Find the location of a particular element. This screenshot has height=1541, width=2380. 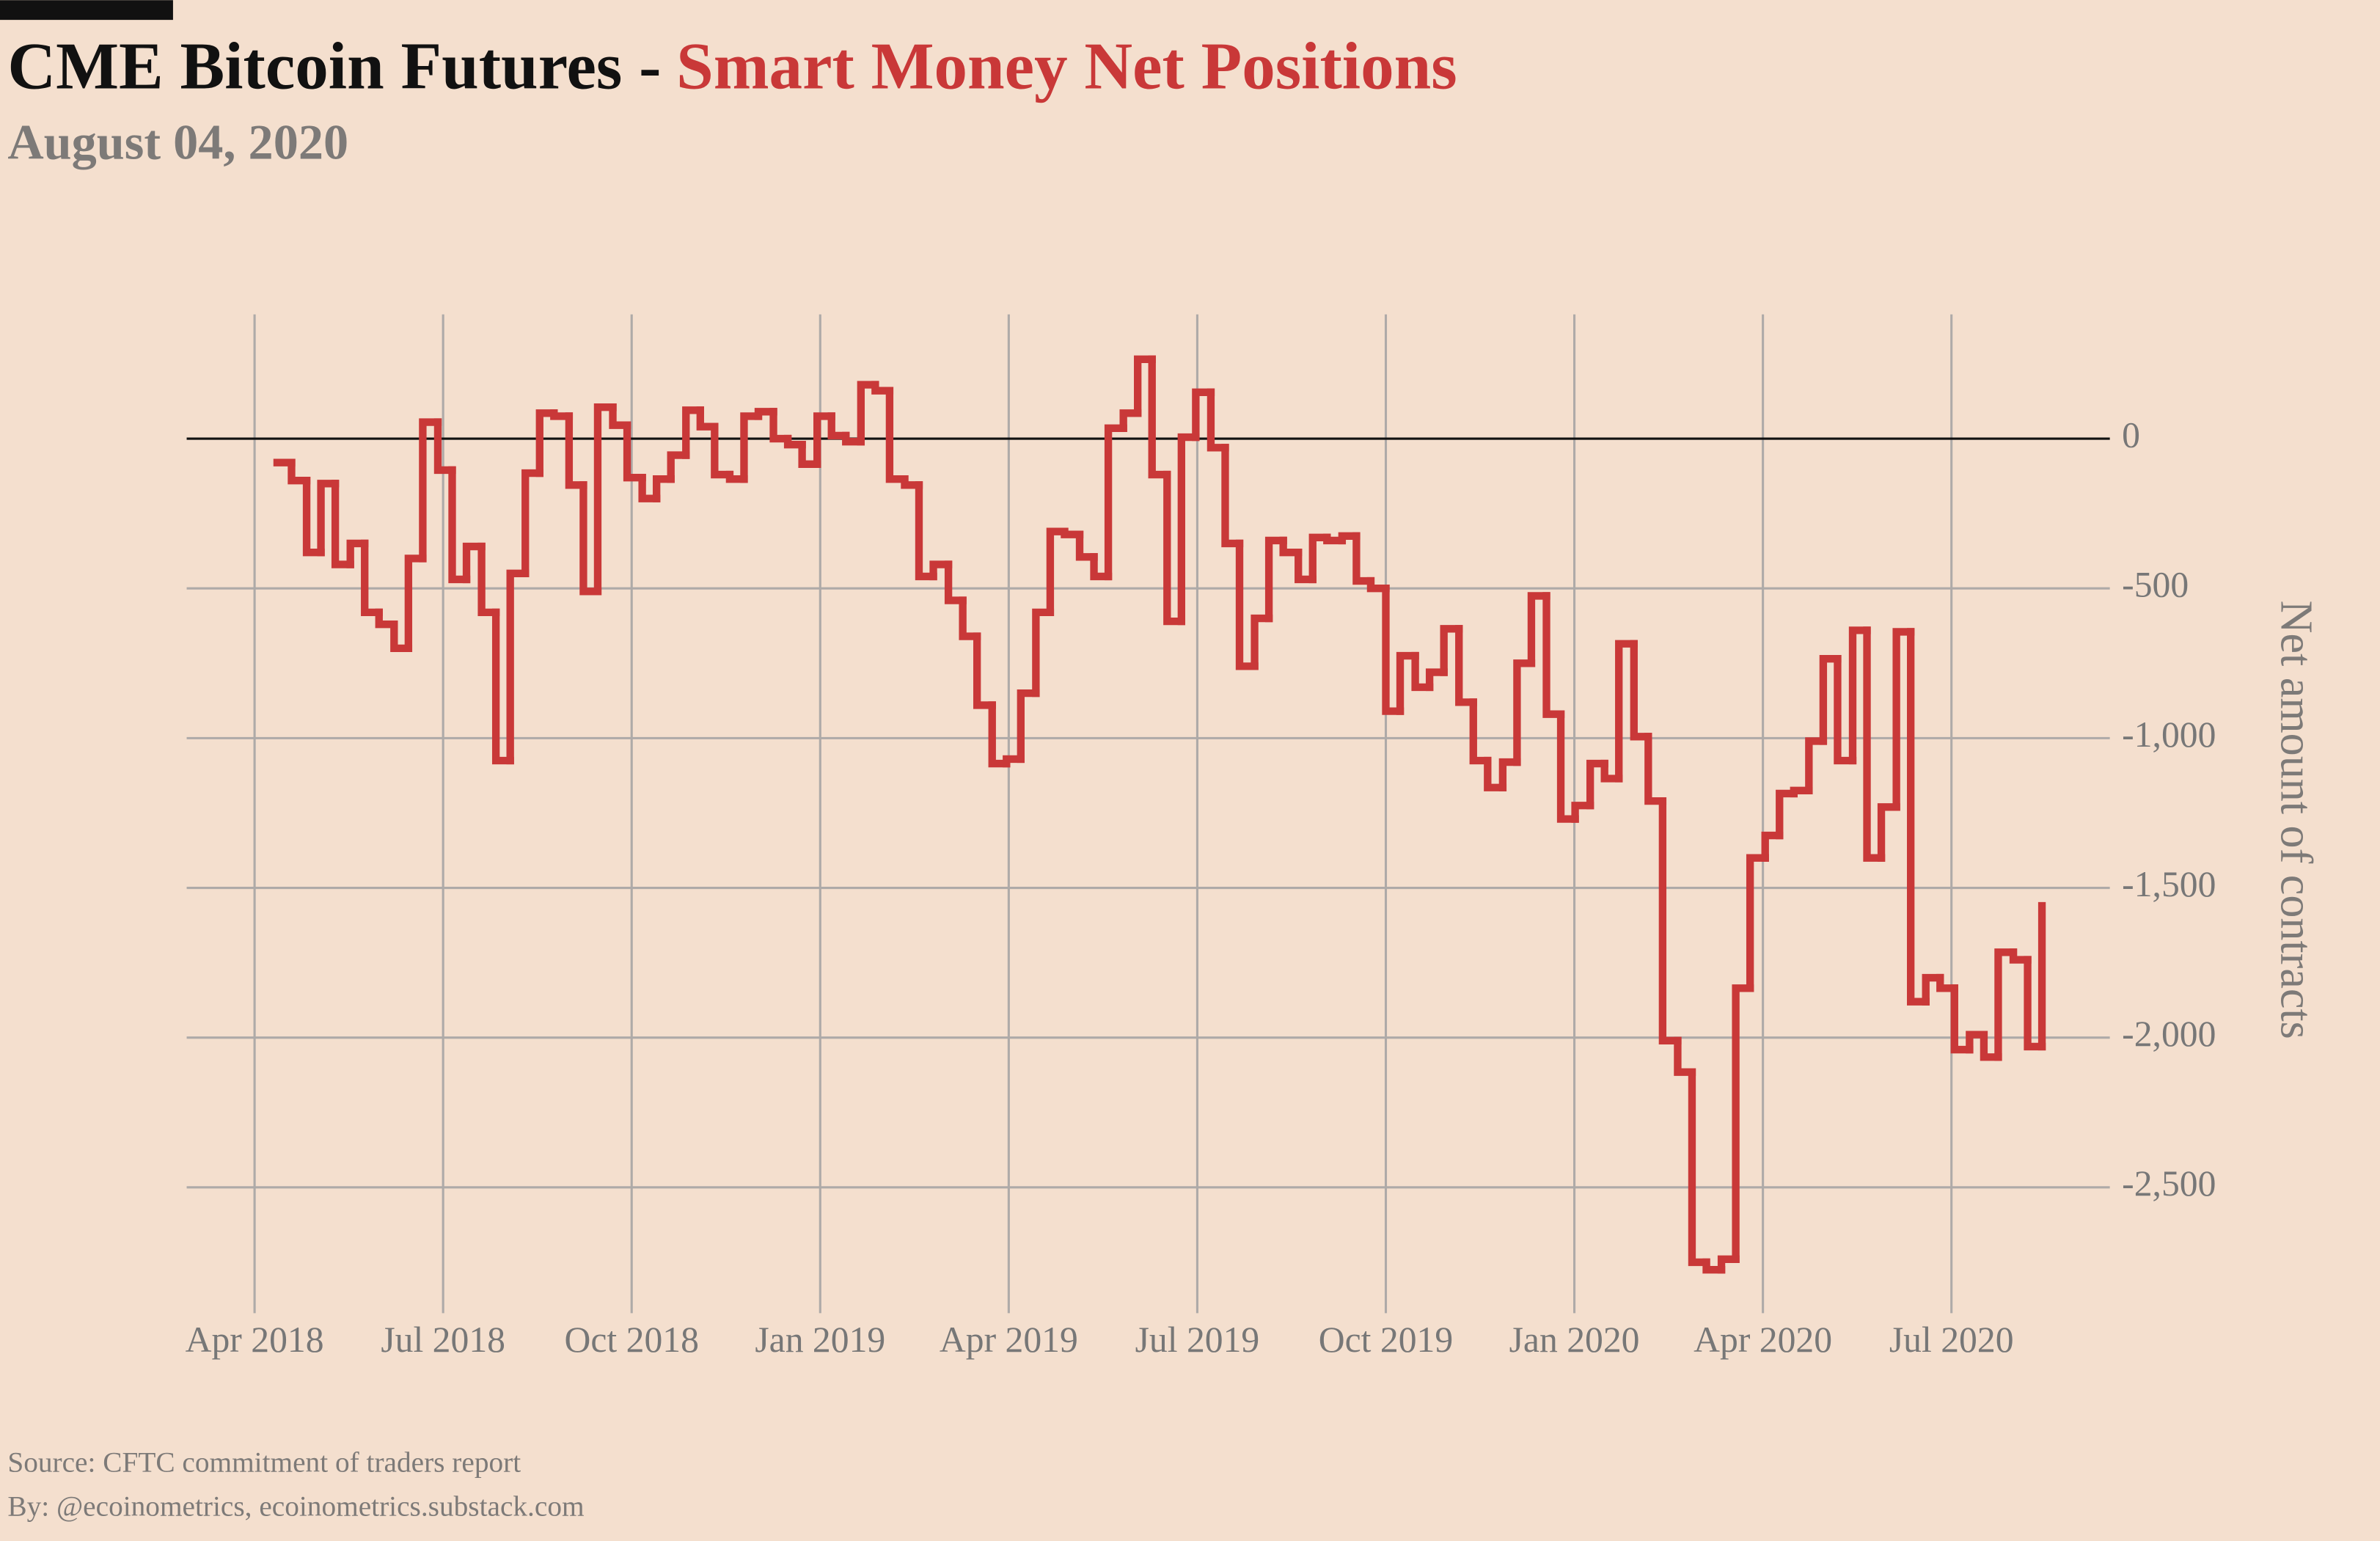

x-tick-label: Apr 2018 is located at coordinates (255, 1339).